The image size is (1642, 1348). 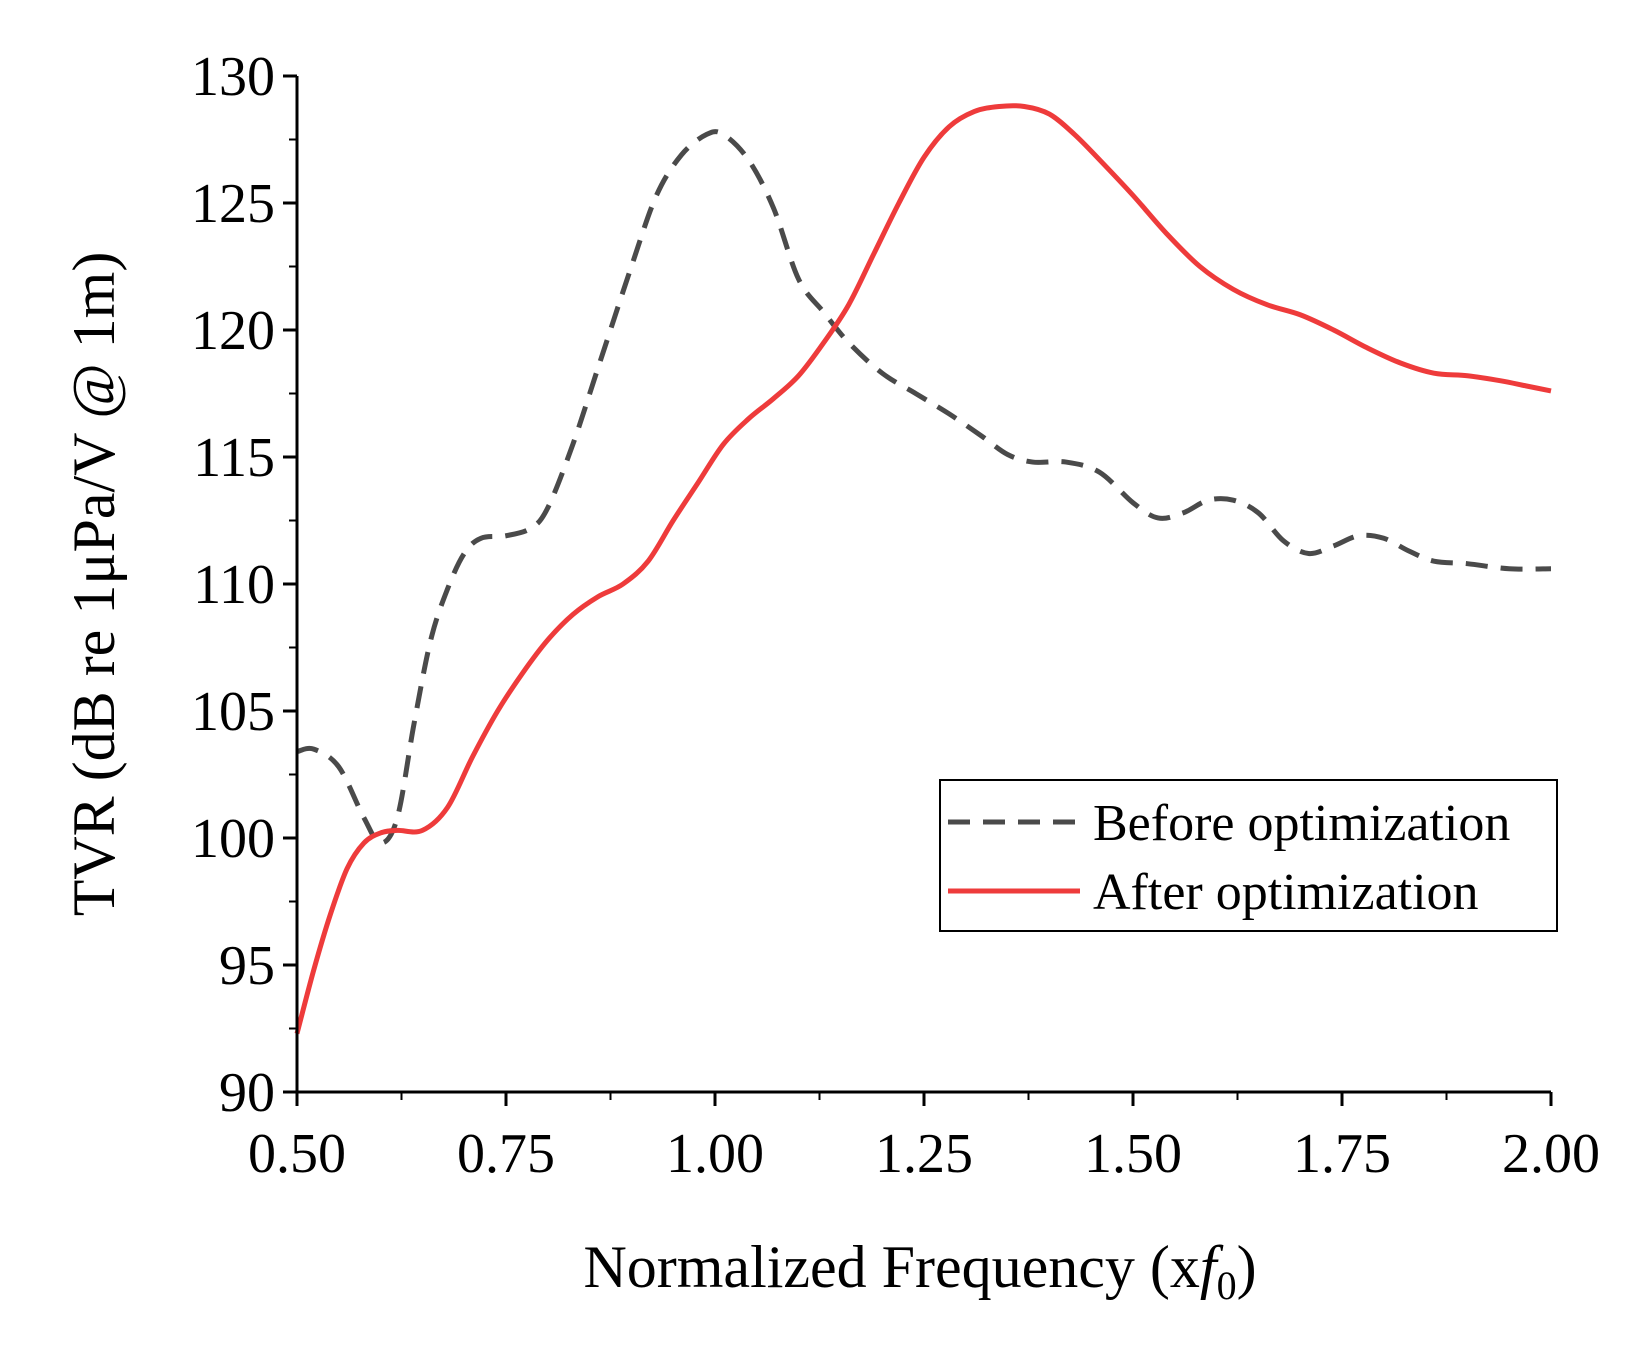 What do you see at coordinates (234, 585) in the screenshot?
I see `y-tick-label: 110` at bounding box center [234, 585].